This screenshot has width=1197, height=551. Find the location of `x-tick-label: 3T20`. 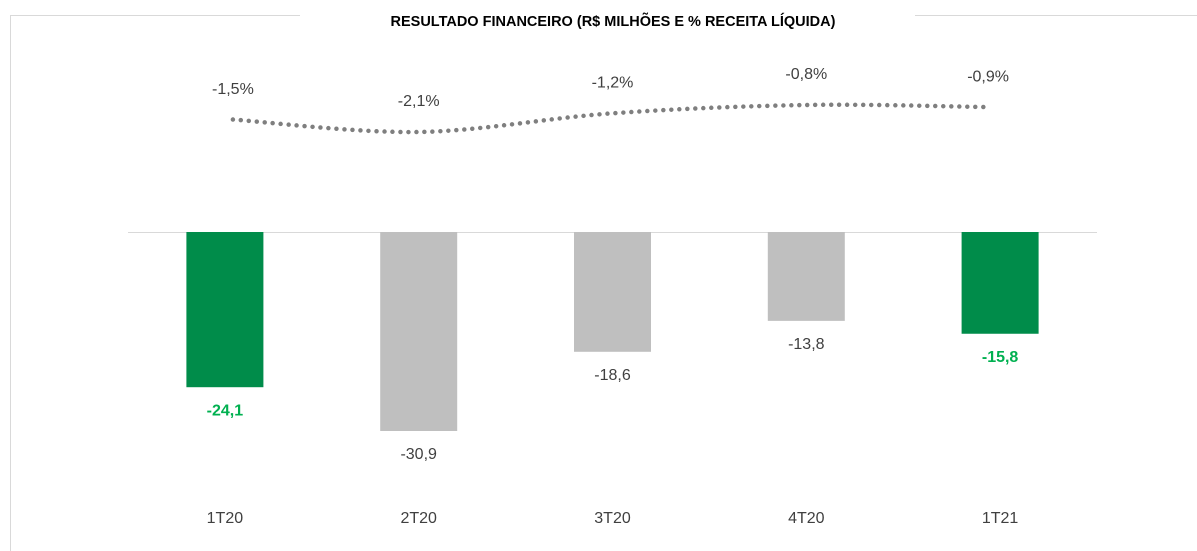

x-tick-label: 3T20 is located at coordinates (612, 518).